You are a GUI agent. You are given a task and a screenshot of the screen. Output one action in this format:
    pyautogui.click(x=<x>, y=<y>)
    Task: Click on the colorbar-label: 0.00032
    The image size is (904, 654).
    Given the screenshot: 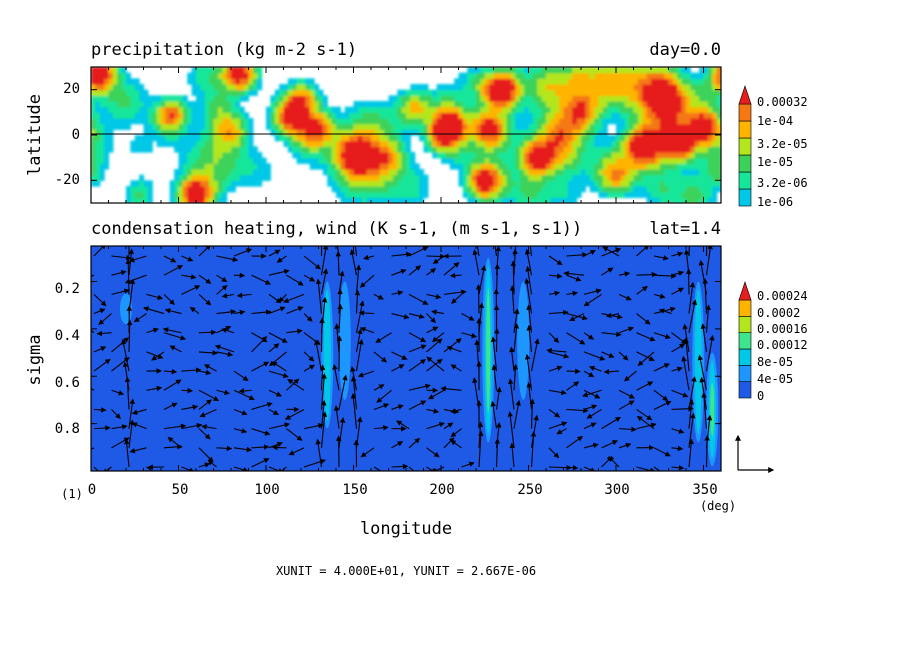 What is the action you would take?
    pyautogui.click(x=782, y=102)
    